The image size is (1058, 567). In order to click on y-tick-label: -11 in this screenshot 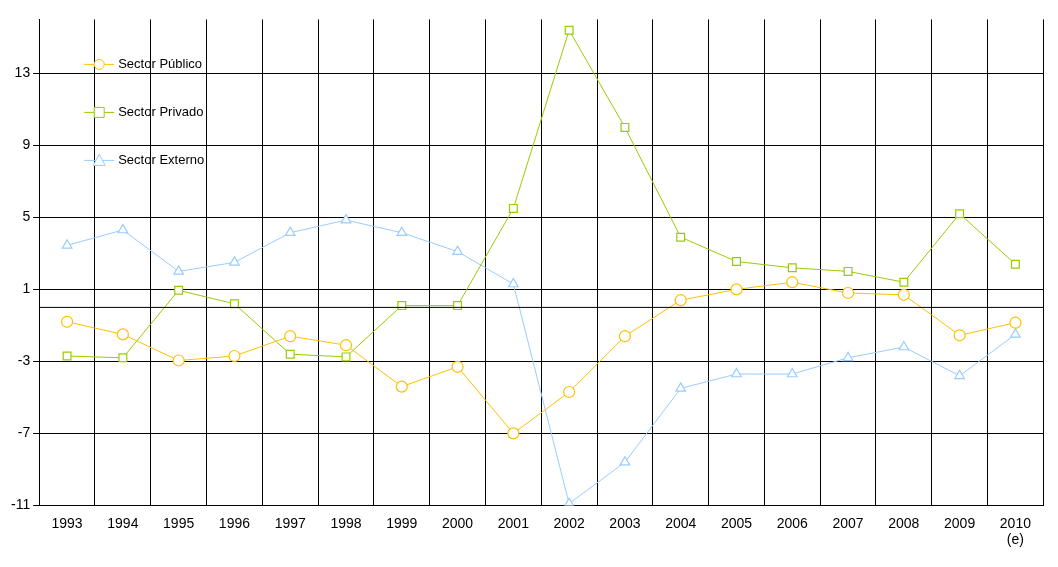, I will do `click(20, 504)`.